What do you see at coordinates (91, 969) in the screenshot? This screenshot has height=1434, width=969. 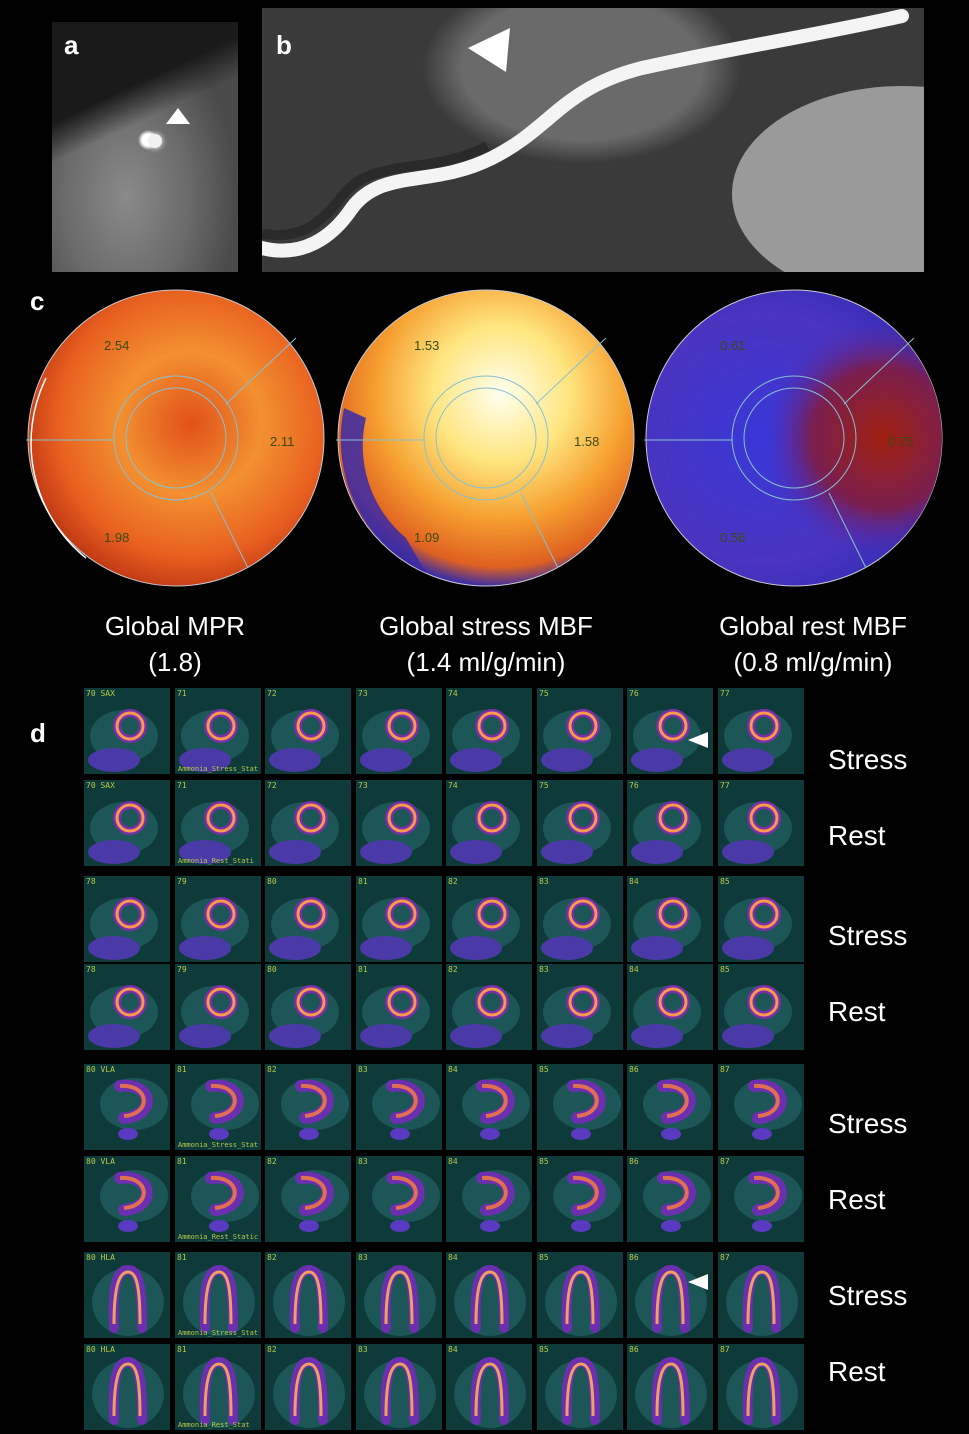 I see `slice-number: 78` at bounding box center [91, 969].